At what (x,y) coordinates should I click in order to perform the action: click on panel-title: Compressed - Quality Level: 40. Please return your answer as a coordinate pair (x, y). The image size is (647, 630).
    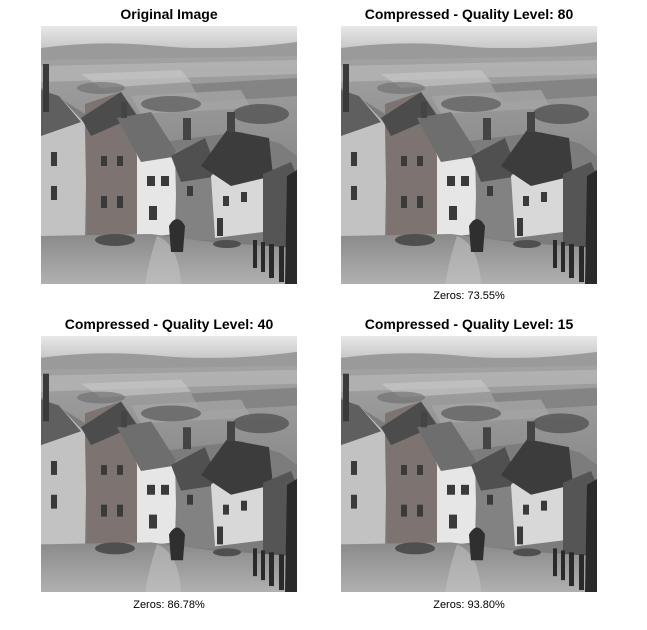
    Looking at the image, I should click on (169, 324).